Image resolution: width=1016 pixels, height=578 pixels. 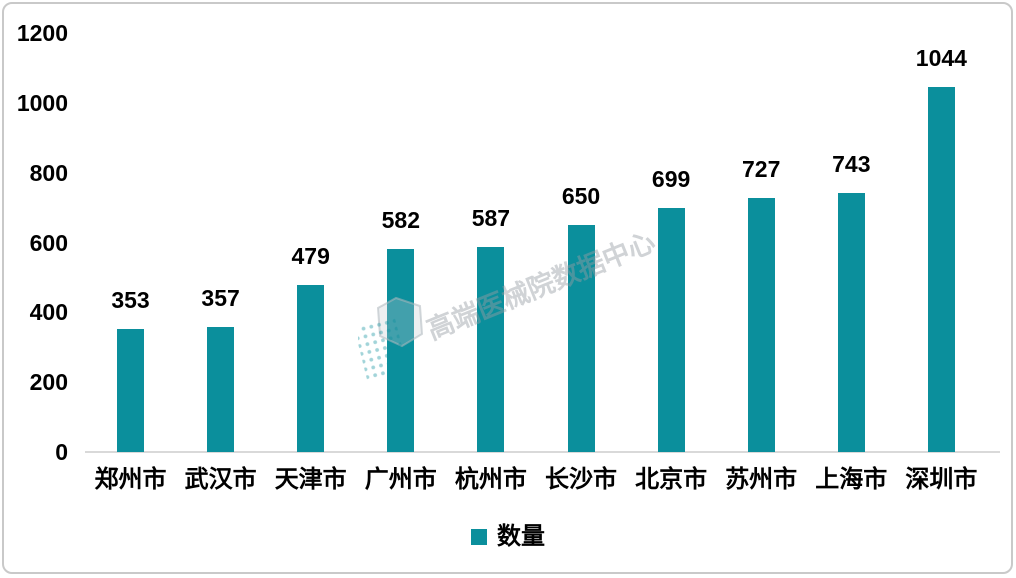 I want to click on bar-北京市, so click(x=671, y=329).